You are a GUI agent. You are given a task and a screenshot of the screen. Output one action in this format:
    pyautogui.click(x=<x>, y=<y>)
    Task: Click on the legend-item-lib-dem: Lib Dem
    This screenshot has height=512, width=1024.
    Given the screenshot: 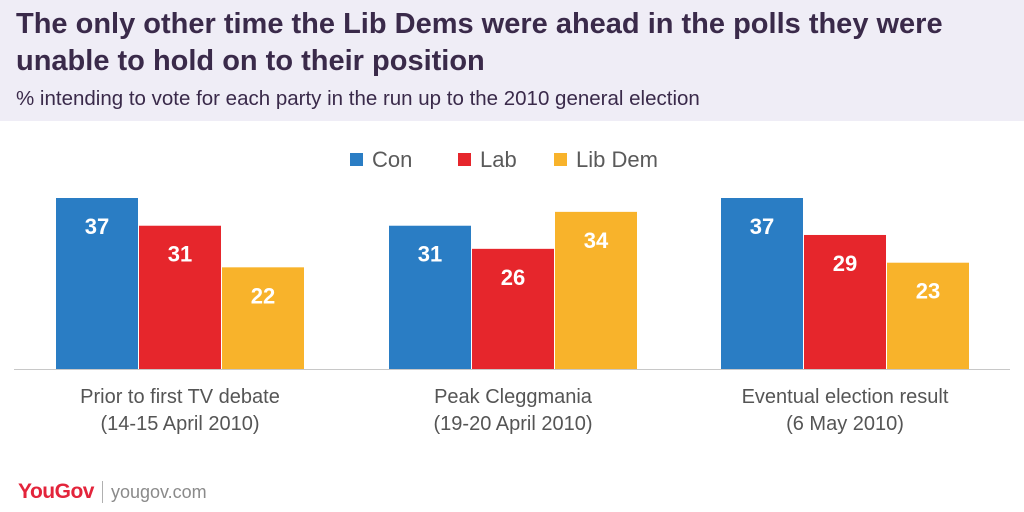 What is the action you would take?
    pyautogui.click(x=606, y=159)
    